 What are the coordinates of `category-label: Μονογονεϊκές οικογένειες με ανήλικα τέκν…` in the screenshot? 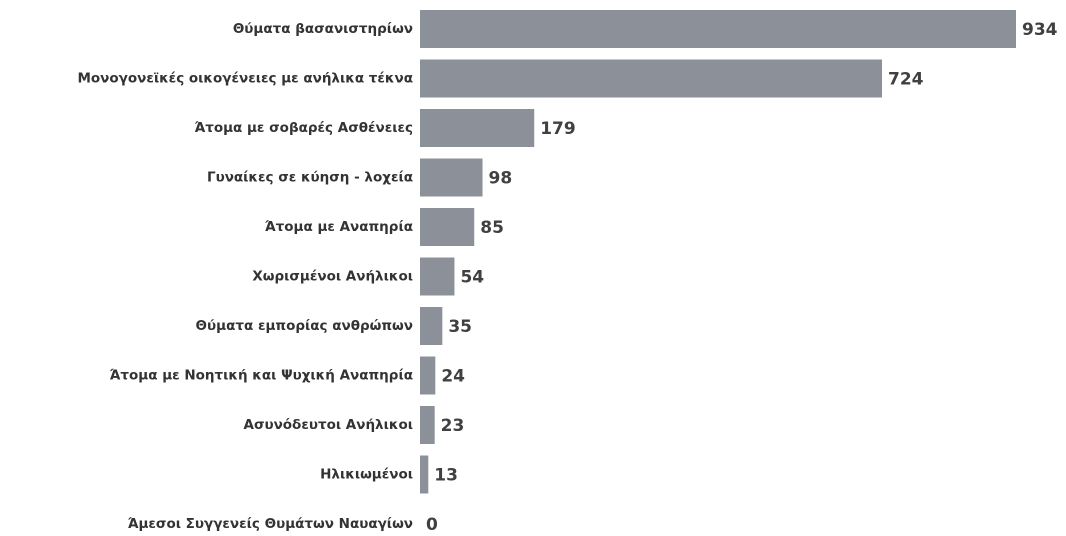 It's located at (245, 79).